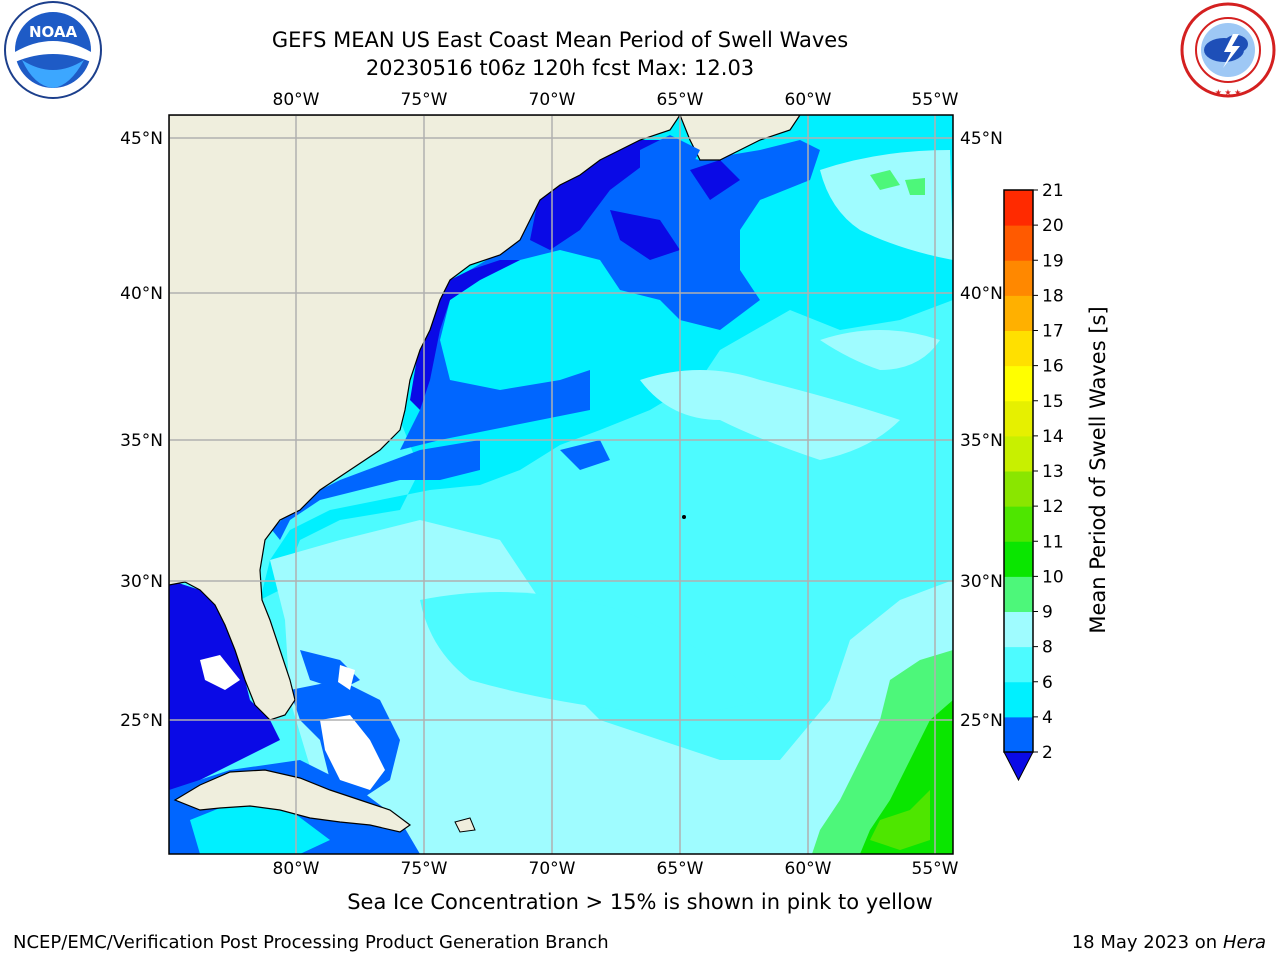 This screenshot has width=1280, height=964. Describe the element at coordinates (1053, 226) in the screenshot. I see `colorbar-tick-label: 20` at that location.